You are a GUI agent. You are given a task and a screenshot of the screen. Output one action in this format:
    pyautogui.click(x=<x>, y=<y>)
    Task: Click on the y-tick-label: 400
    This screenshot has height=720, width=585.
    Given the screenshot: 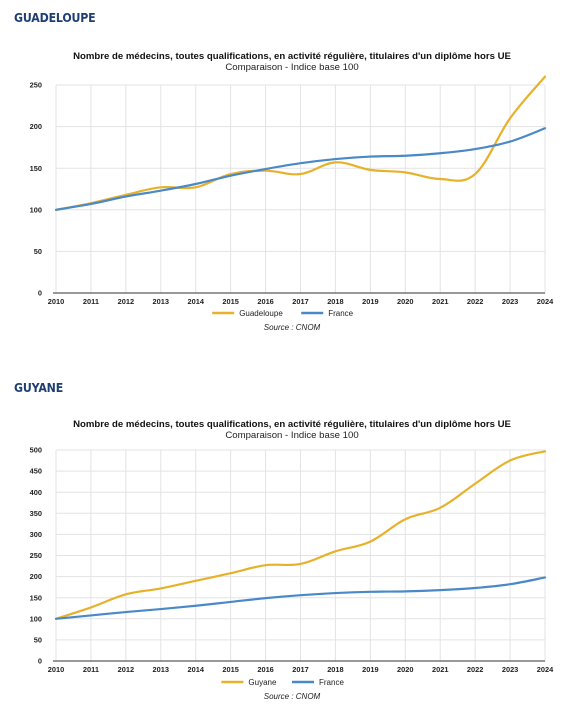 What is the action you would take?
    pyautogui.click(x=36, y=492)
    